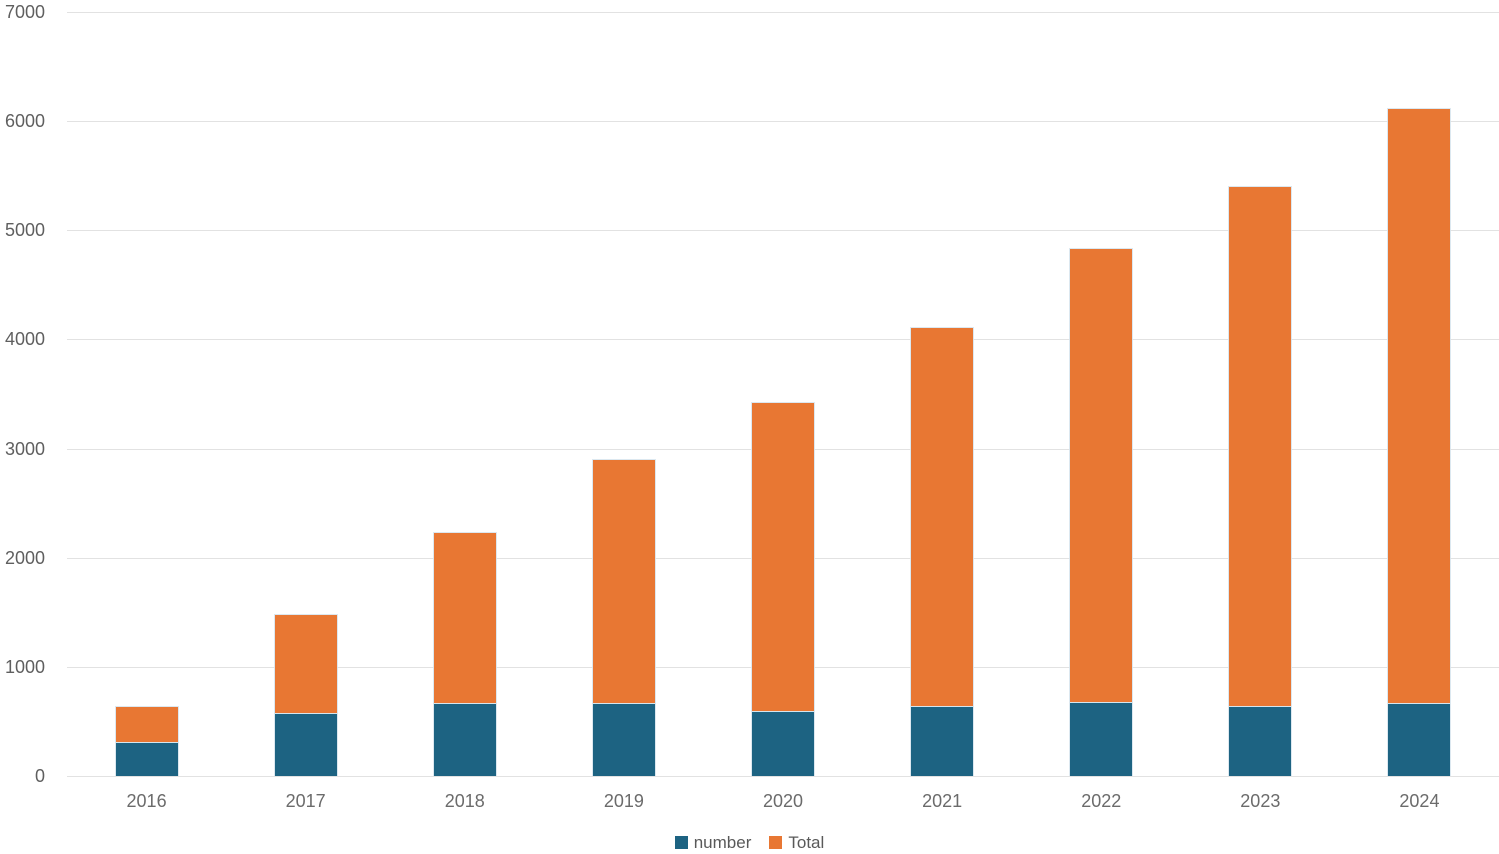  What do you see at coordinates (1260, 741) in the screenshot?
I see `bar-segment-number-2023` at bounding box center [1260, 741].